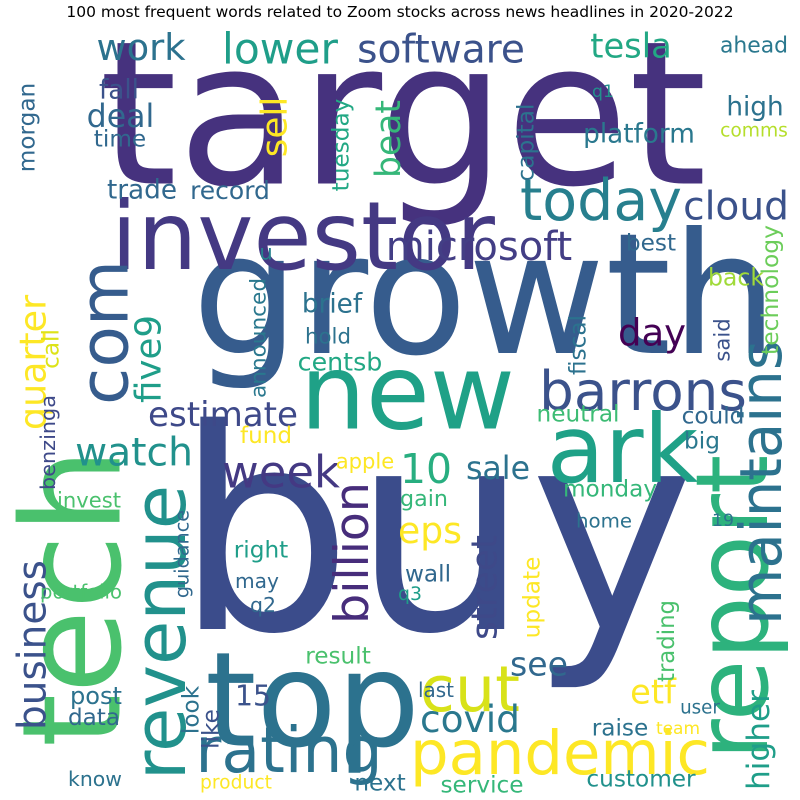 Image resolution: width=800 pixels, height=800 pixels. I want to click on word-wall: wall, so click(428, 574).